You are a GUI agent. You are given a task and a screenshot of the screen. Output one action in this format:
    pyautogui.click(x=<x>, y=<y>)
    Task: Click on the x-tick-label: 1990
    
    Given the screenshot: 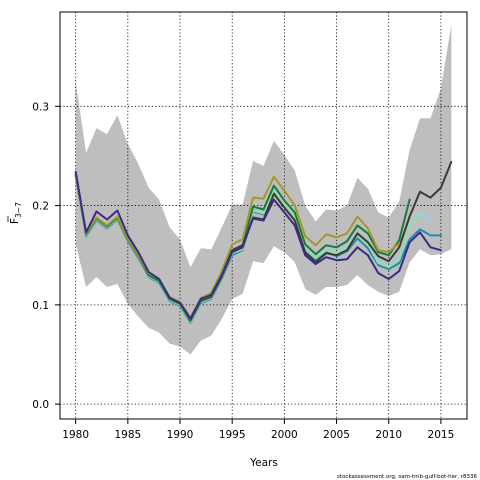 What is the action you would take?
    pyautogui.click(x=180, y=435)
    